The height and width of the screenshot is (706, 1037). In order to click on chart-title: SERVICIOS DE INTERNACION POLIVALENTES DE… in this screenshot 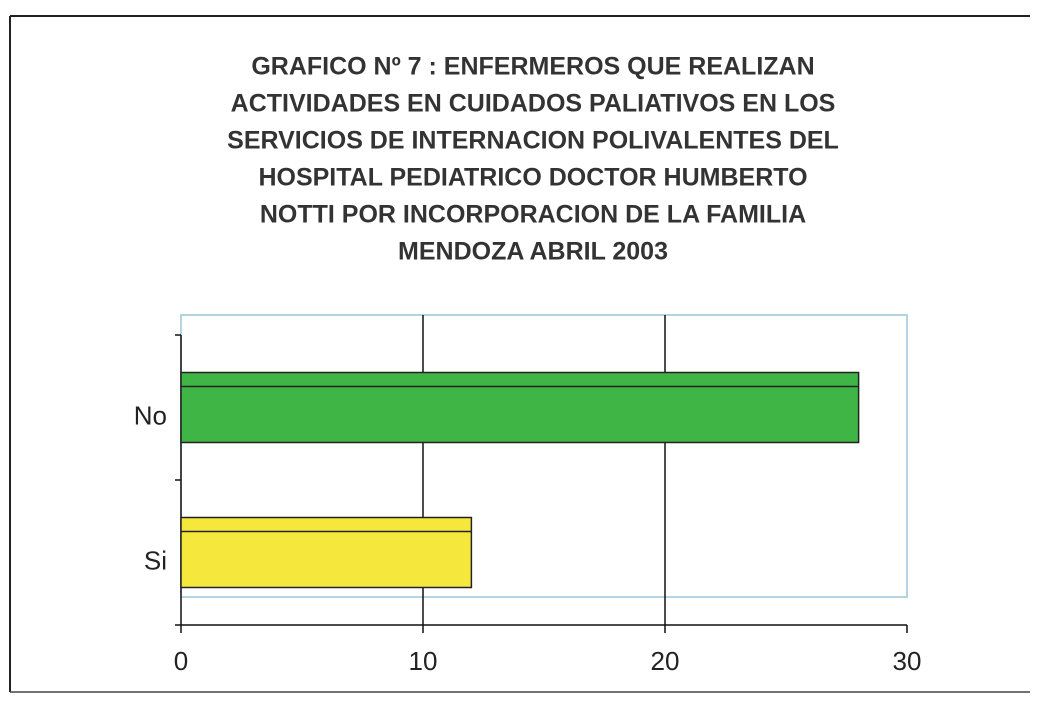, I will do `click(533, 141)`.